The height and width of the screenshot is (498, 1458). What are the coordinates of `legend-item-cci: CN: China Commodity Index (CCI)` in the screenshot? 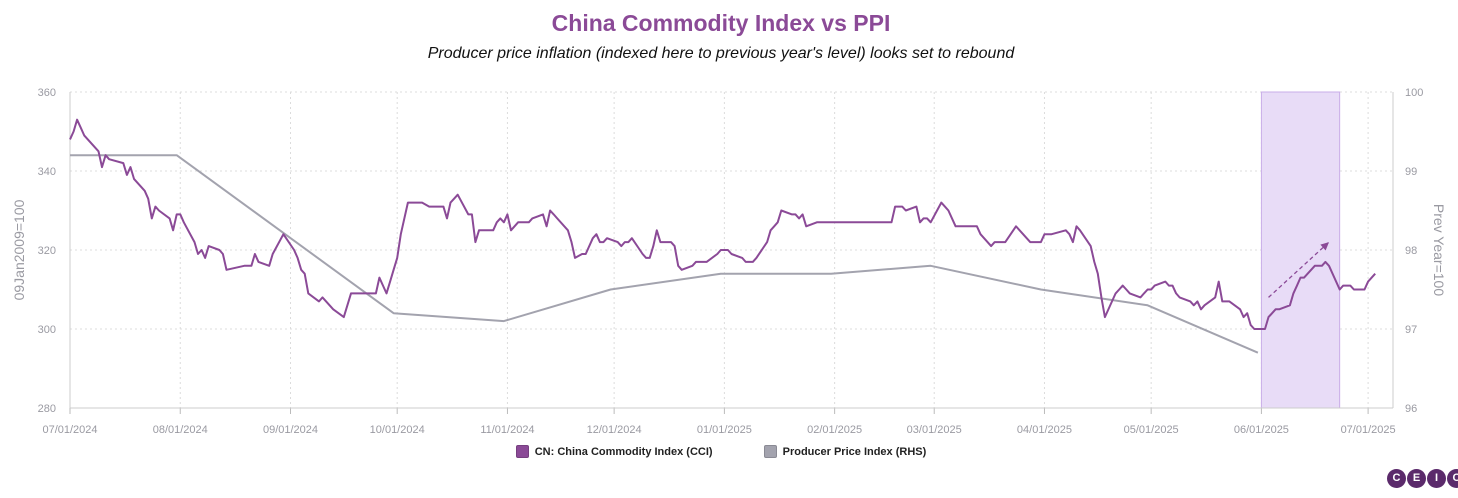 It's located at (614, 451).